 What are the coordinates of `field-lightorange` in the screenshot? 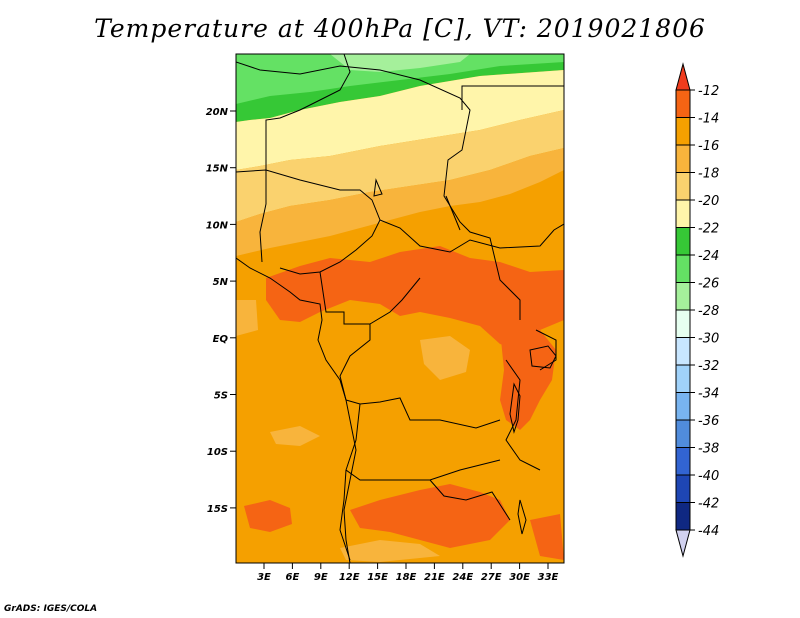 It's located at (400, 202).